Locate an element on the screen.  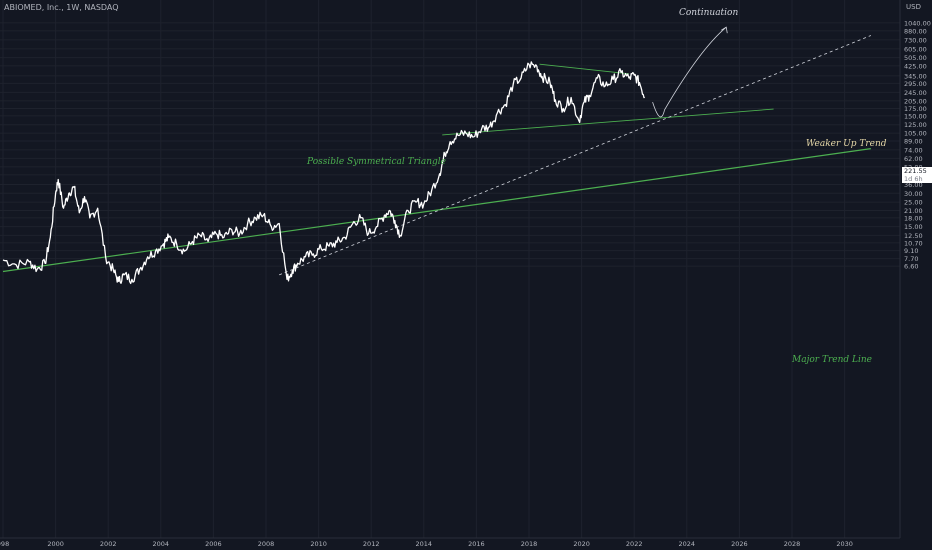
time-tick-label: 2014 is located at coordinates (424, 544).